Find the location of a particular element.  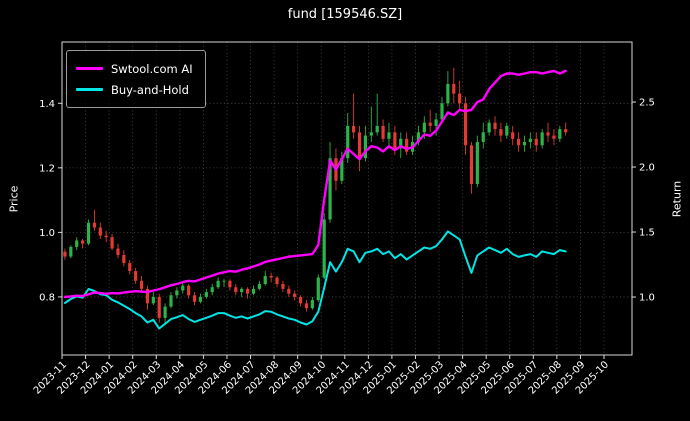

legend: Swtool.com AI Buy-and-Hold is located at coordinates (136, 79).